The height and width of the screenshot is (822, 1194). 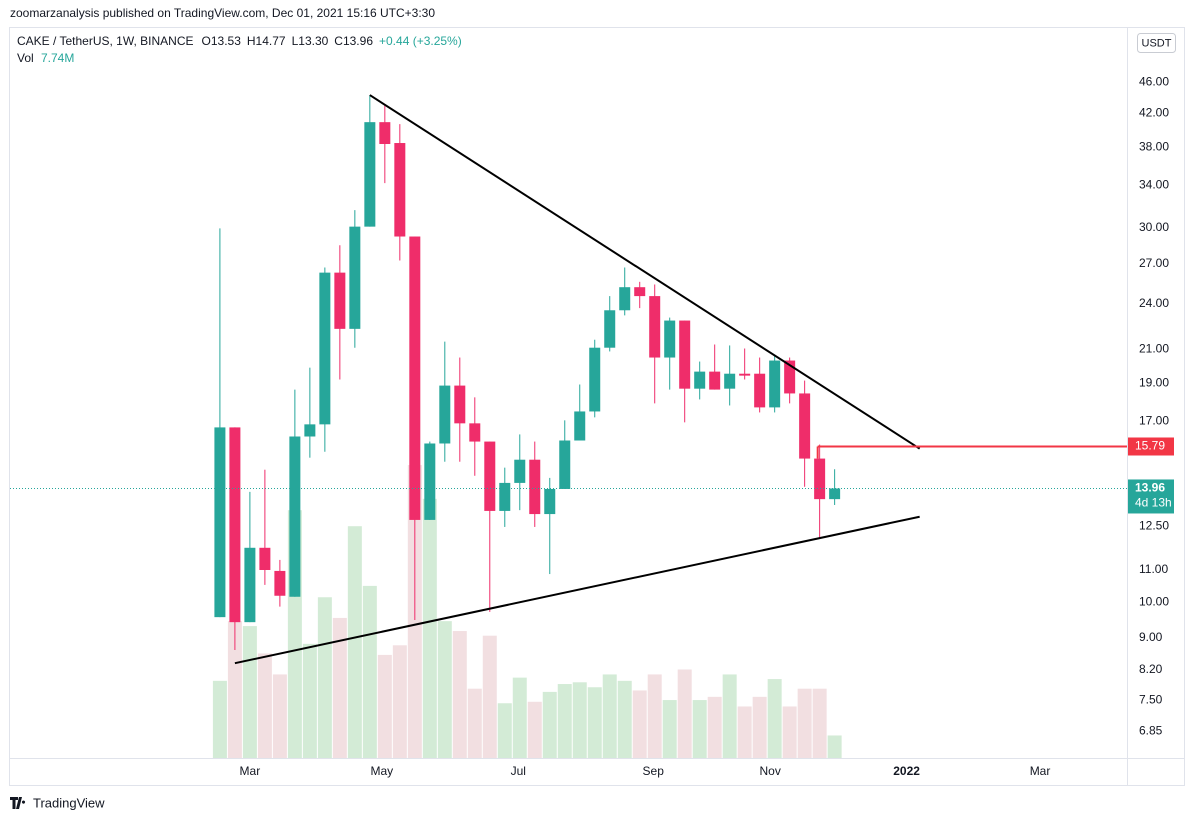 What do you see at coordinates (381, 771) in the screenshot?
I see `x-tick-label: May` at bounding box center [381, 771].